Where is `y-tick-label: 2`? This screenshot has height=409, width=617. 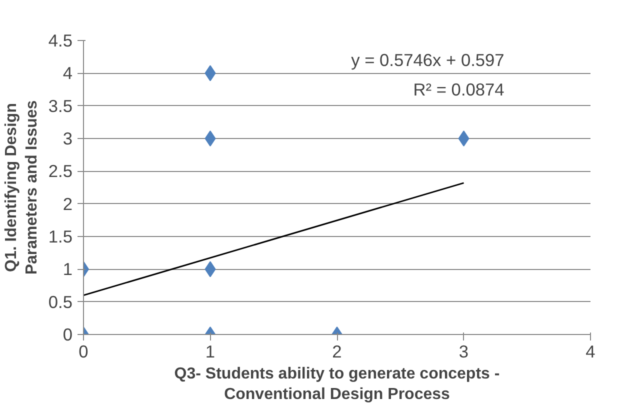 y-tick-label: 2 is located at coordinates (67, 204).